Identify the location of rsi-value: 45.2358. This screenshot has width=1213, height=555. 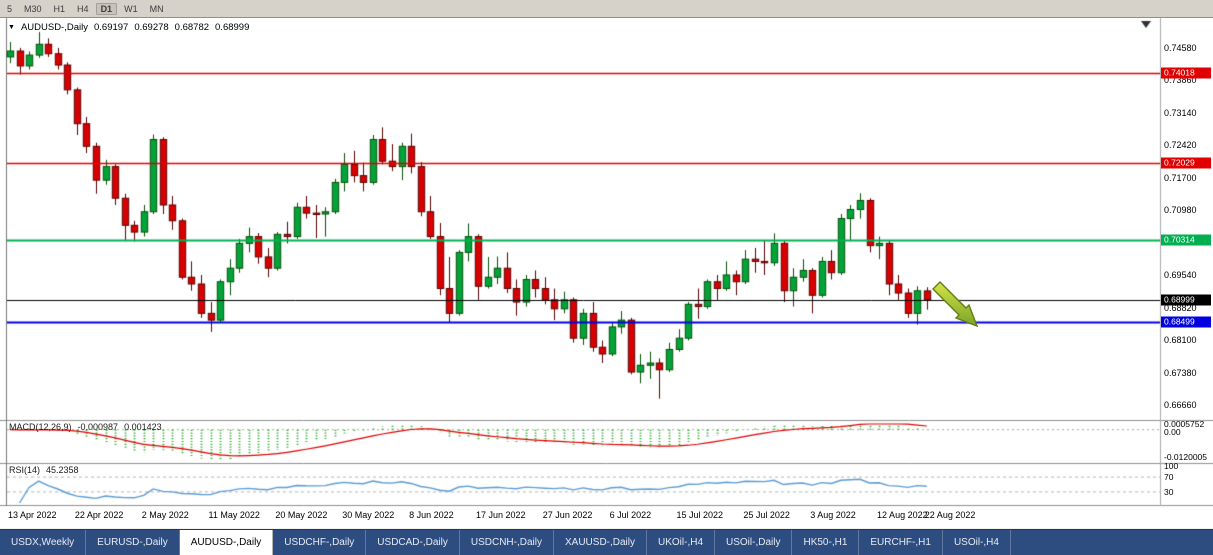
(62, 470).